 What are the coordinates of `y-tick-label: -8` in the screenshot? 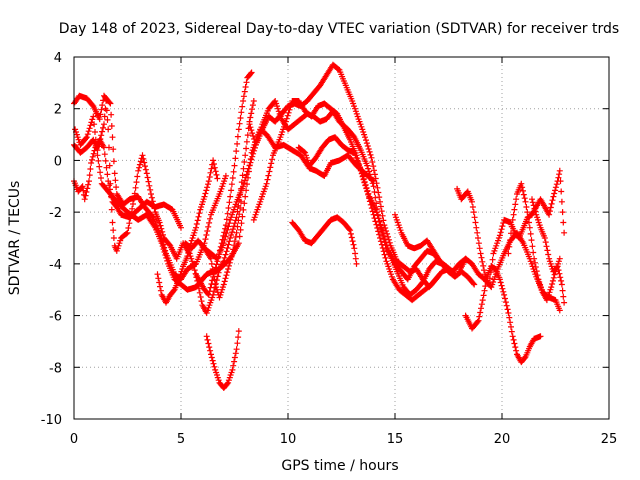 It's located at (55, 368).